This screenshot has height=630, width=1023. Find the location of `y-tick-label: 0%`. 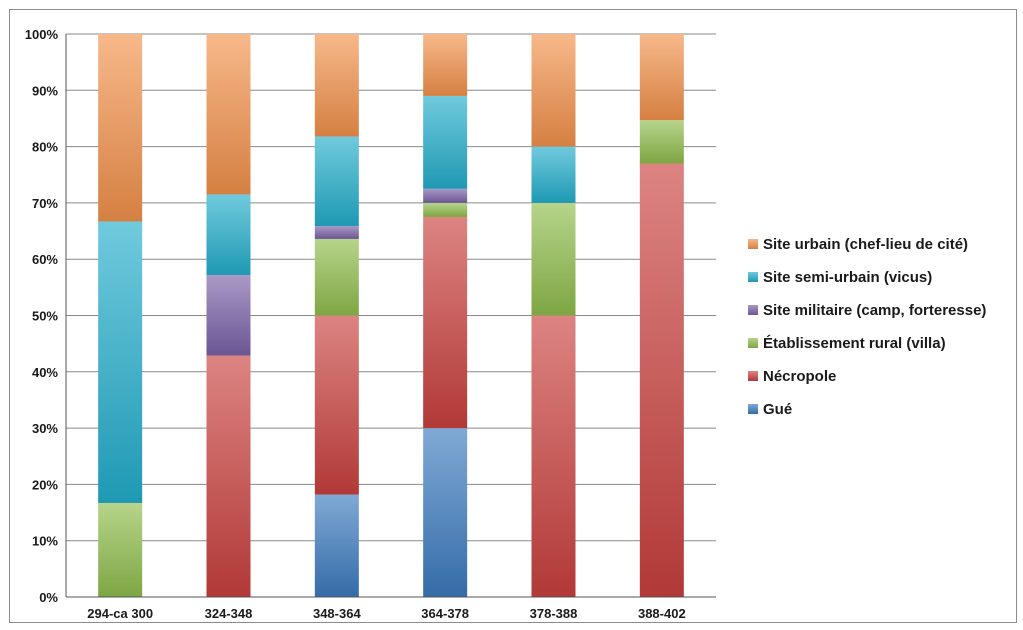

y-tick-label: 0% is located at coordinates (48, 597).